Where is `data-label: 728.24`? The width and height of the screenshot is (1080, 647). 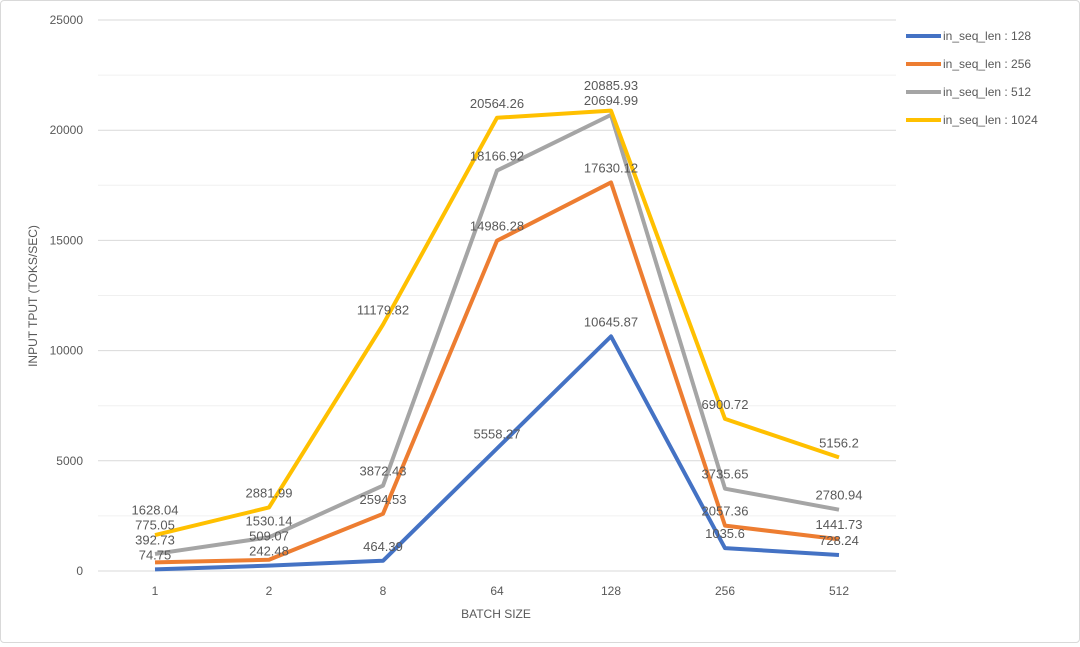 data-label: 728.24 is located at coordinates (839, 540).